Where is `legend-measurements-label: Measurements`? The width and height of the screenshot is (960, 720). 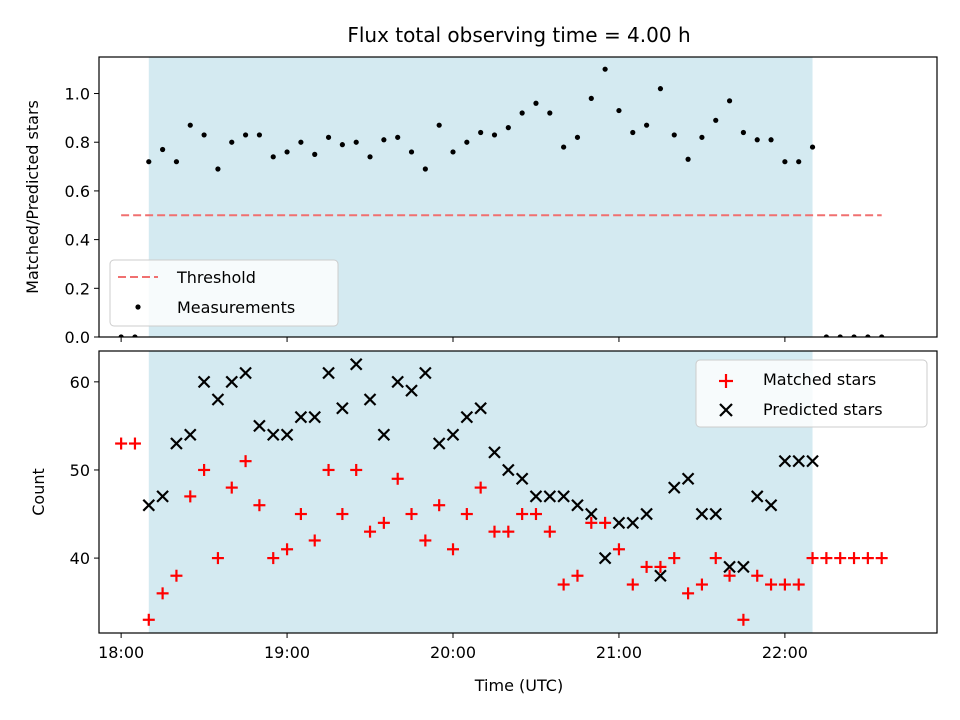 legend-measurements-label: Measurements is located at coordinates (236, 307).